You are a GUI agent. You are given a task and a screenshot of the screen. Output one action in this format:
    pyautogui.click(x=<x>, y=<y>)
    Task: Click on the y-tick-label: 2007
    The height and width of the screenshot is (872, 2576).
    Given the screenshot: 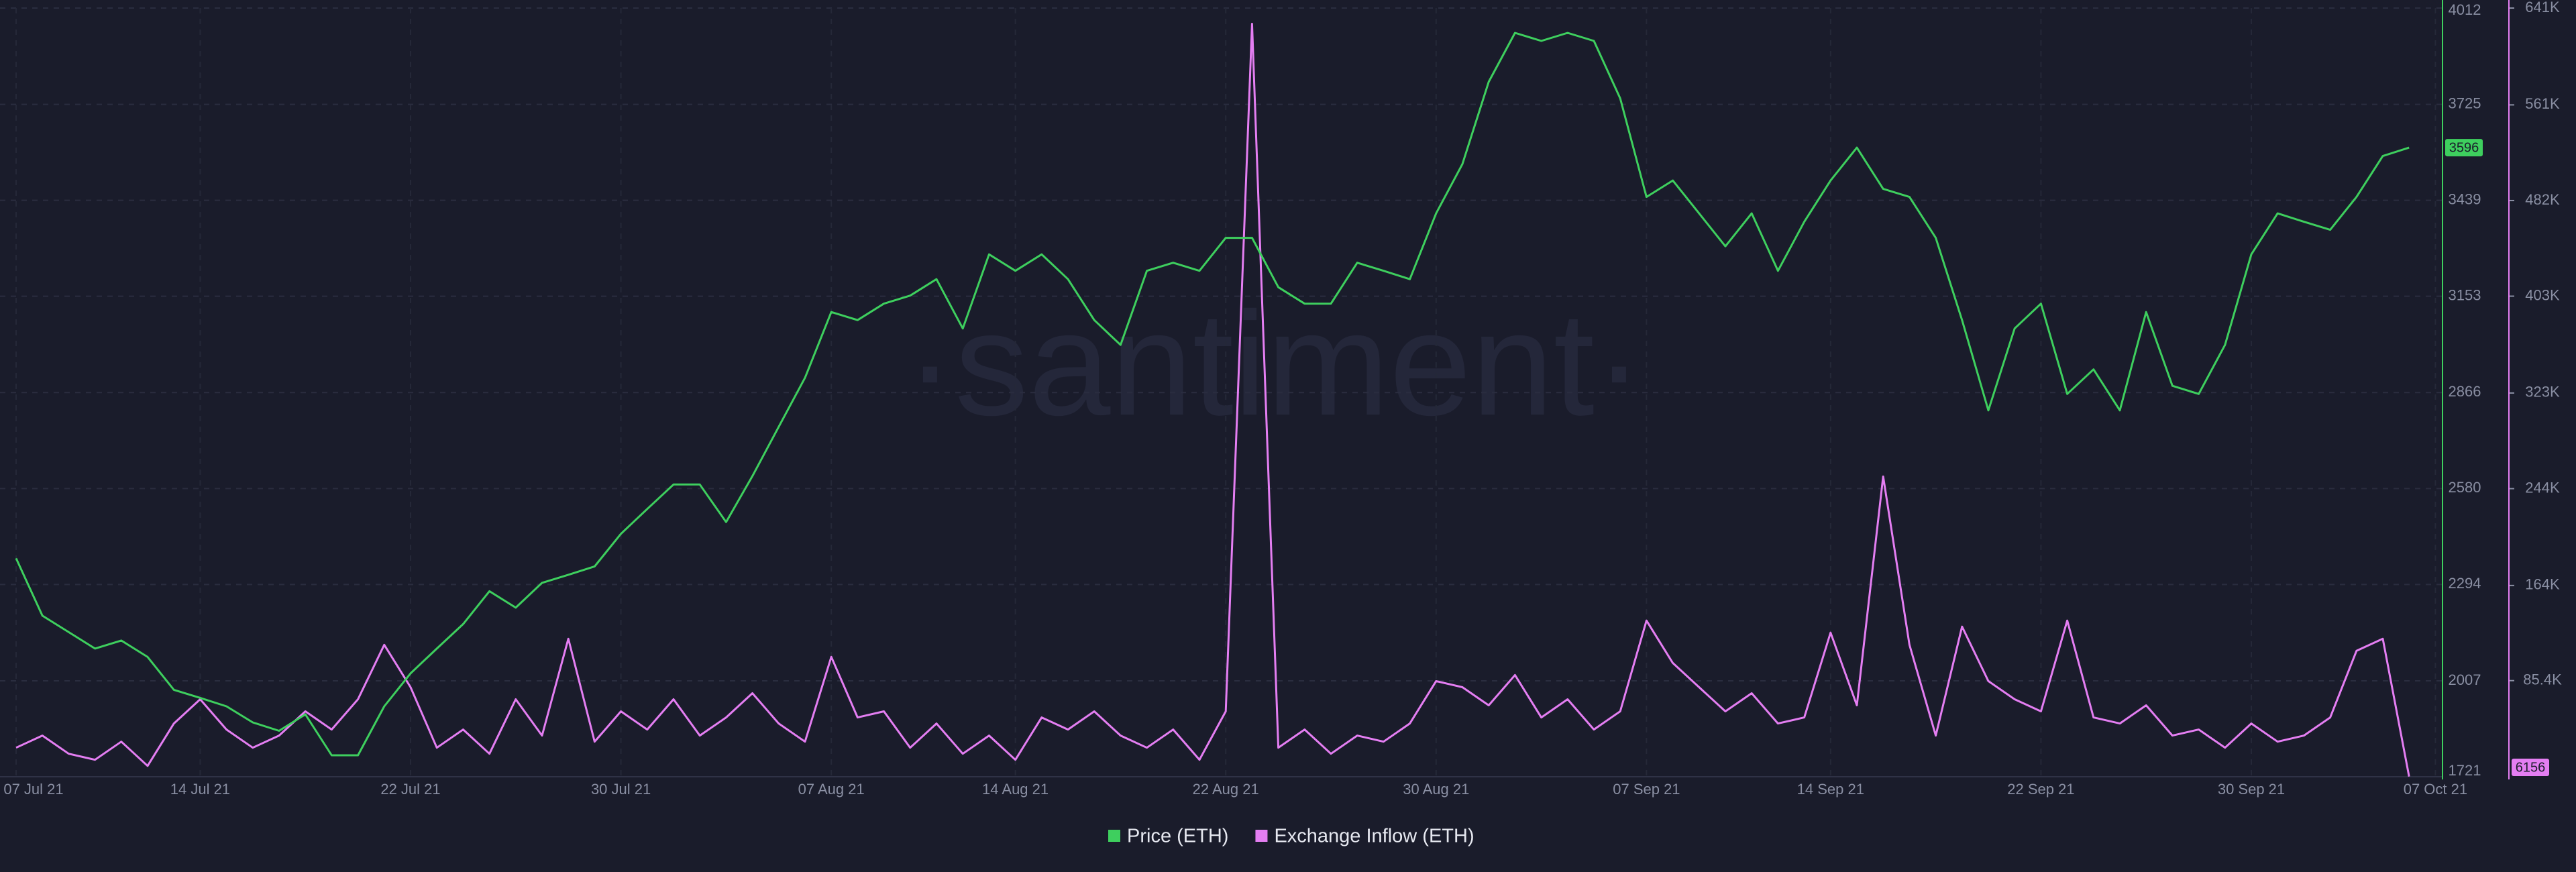 What is the action you would take?
    pyautogui.click(x=2465, y=679)
    